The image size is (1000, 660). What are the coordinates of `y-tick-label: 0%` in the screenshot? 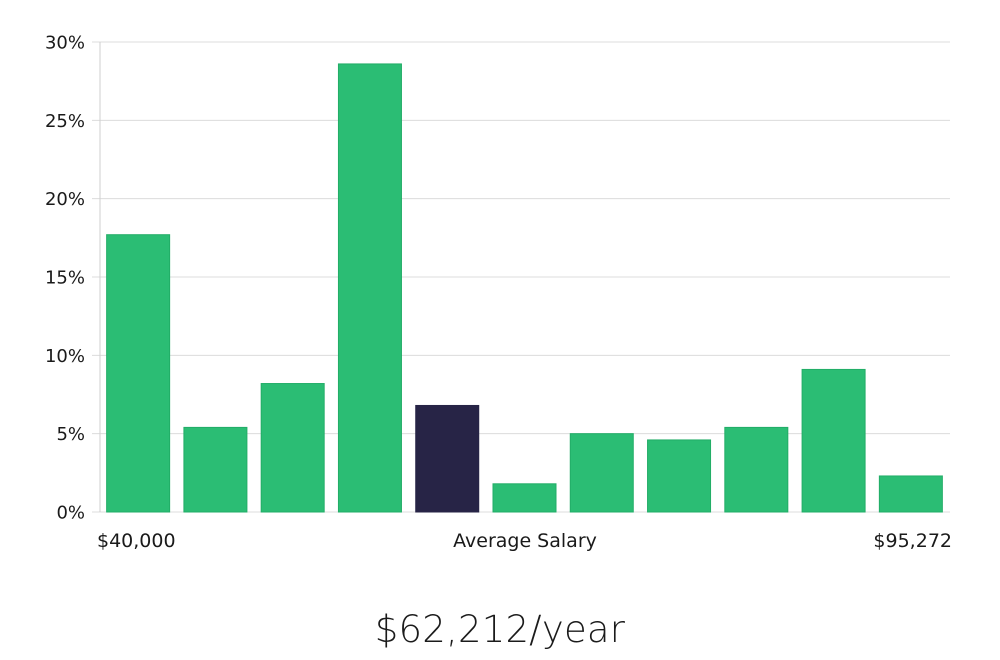 It's located at (70, 513).